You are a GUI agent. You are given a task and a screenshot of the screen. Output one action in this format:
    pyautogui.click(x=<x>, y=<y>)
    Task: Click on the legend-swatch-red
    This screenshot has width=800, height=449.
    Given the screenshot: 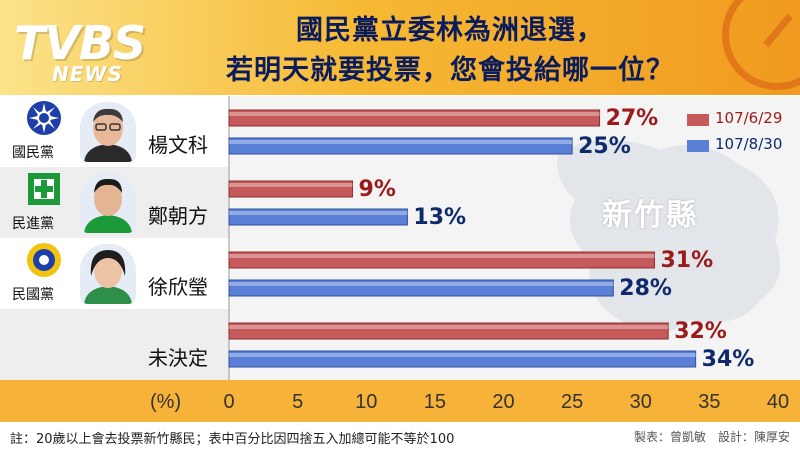 What is the action you would take?
    pyautogui.click(x=698, y=120)
    